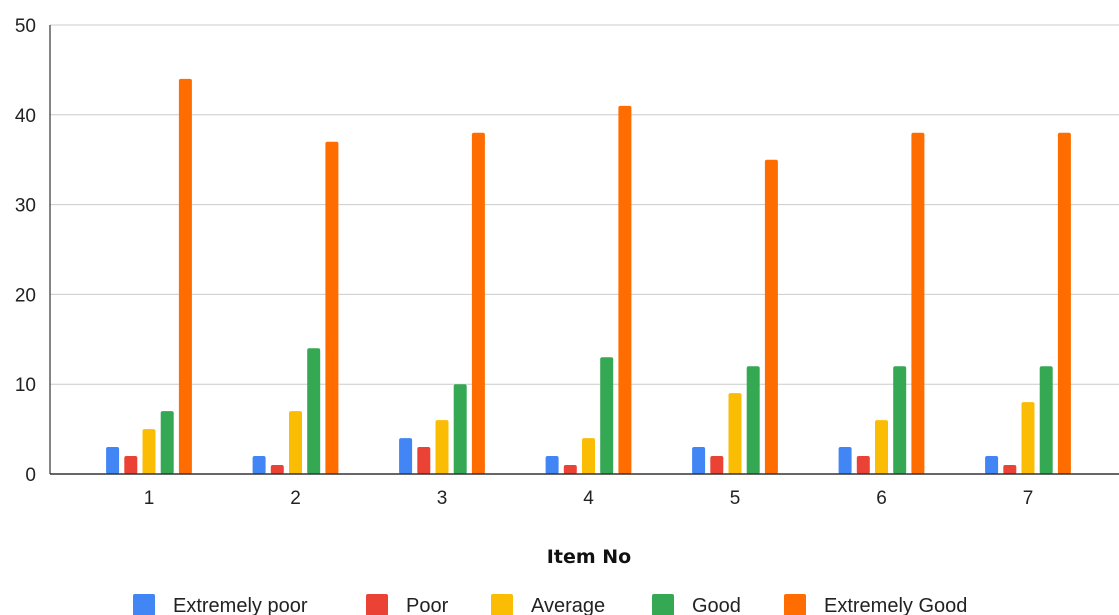 The height and width of the screenshot is (615, 1119). I want to click on legend-label: Poor, so click(427, 605).